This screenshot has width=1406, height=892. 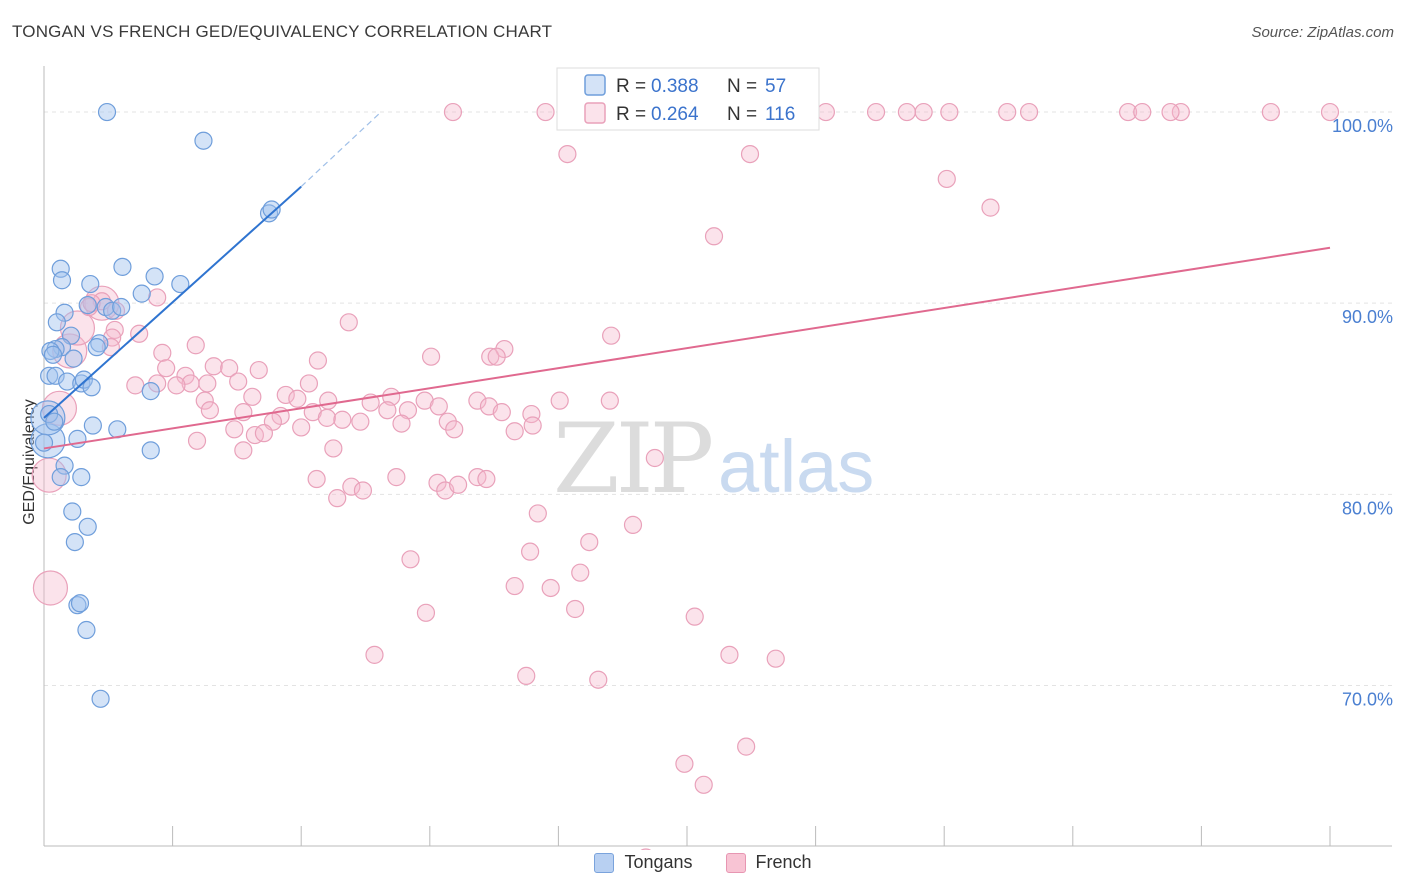 I want to click on legend-item-tongans: Tongans, so click(x=643, y=862).